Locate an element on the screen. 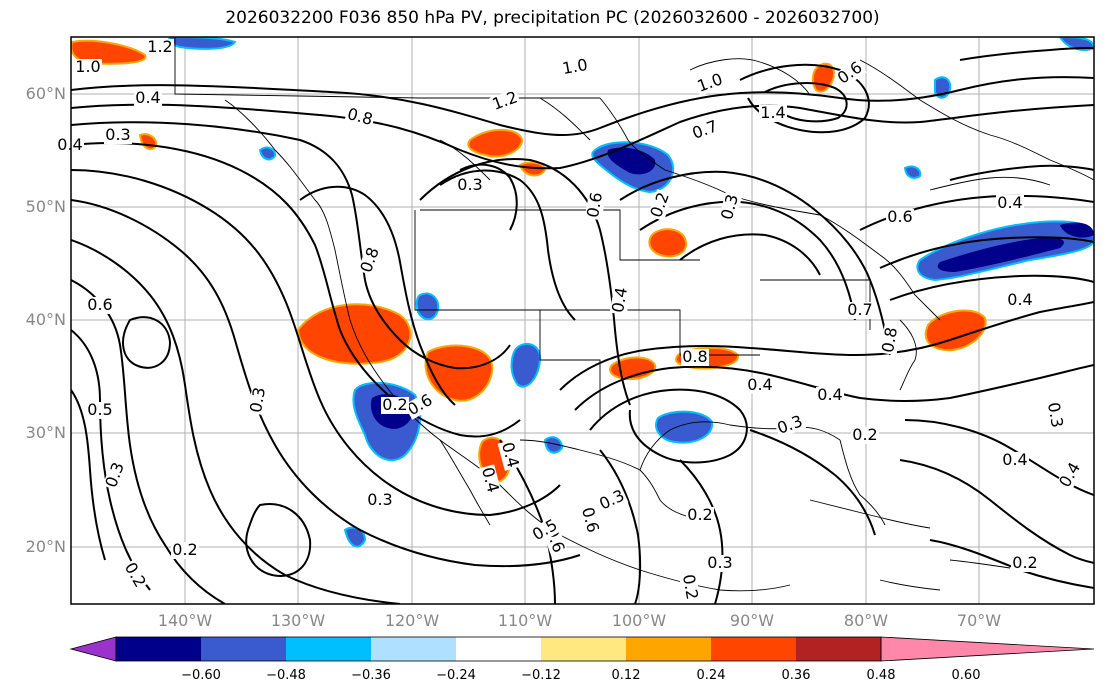 Image resolution: width=1105 pixels, height=698 pixels. contour-label: 1.2 is located at coordinates (159, 46).